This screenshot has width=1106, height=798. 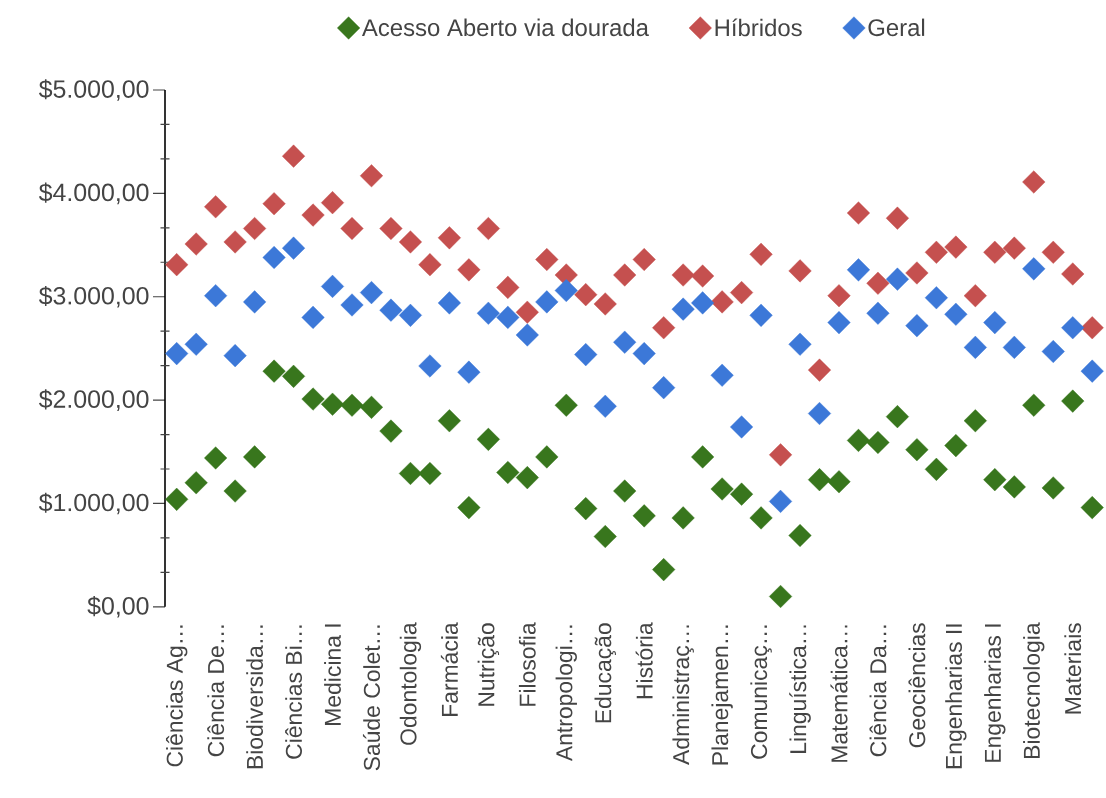 What do you see at coordinates (505, 27) in the screenshot?
I see `legend-label: Acesso Aberto via dourada` at bounding box center [505, 27].